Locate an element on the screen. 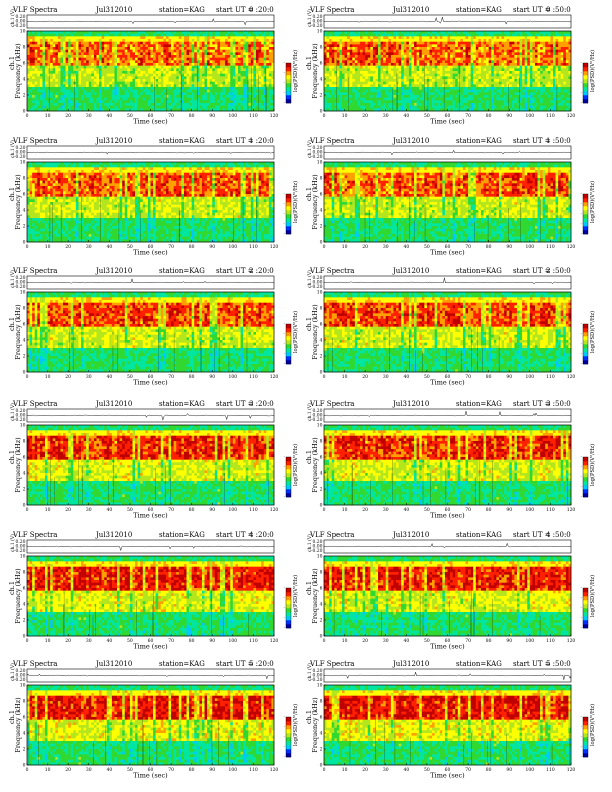 This screenshot has width=612, height=792. panel-start-ut: 2 :20:0 is located at coordinates (261, 271).